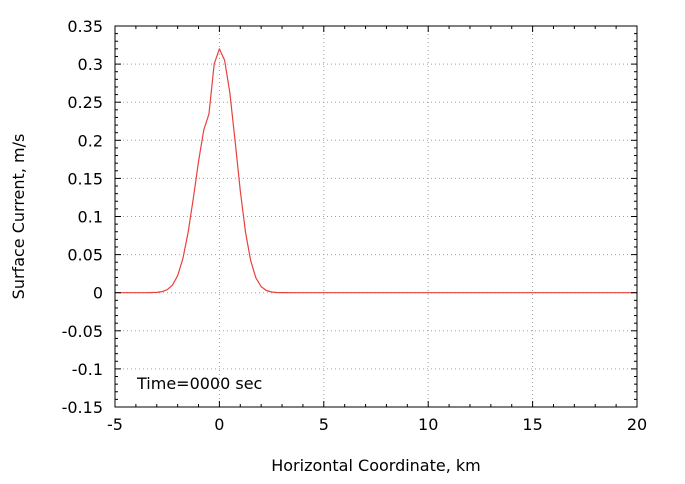 The image size is (685, 484). I want to click on x-tick-label: 10, so click(428, 424).